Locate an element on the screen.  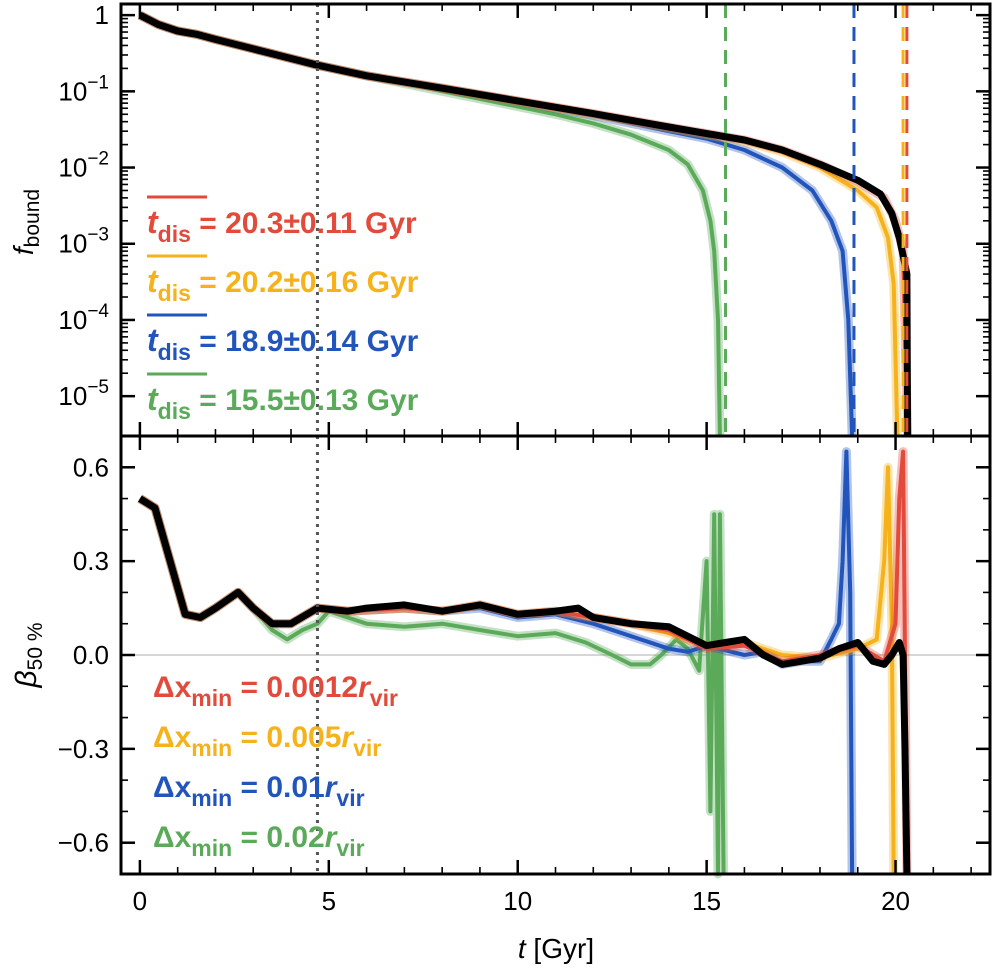
x-tick-label: 20 is located at coordinates (895, 901).